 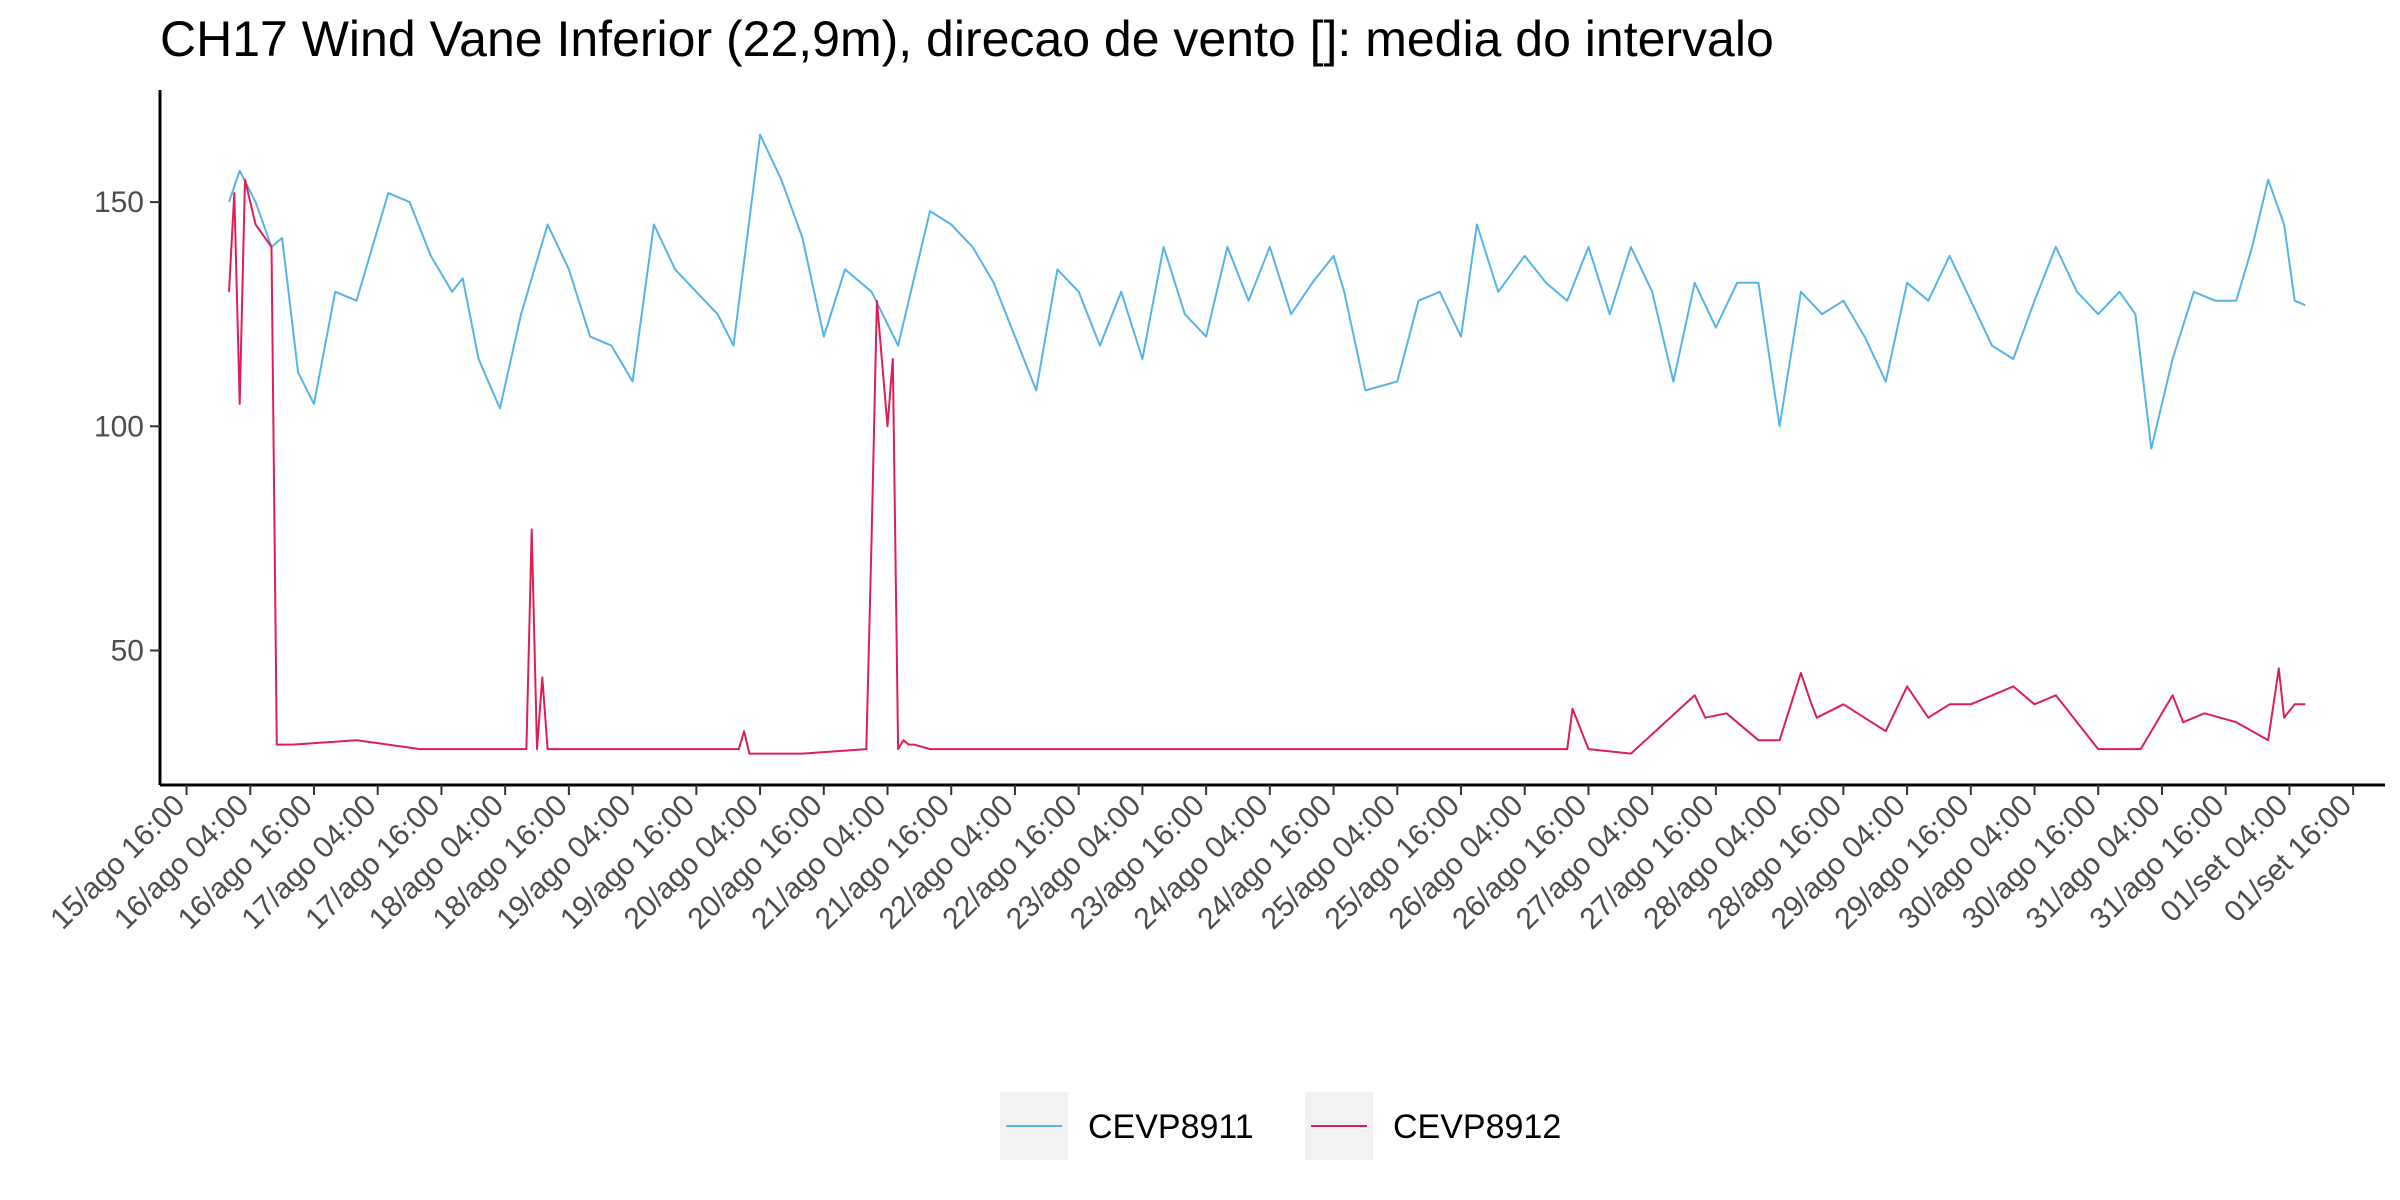 What do you see at coordinates (127, 650) in the screenshot?
I see `y-tick-label: 50` at bounding box center [127, 650].